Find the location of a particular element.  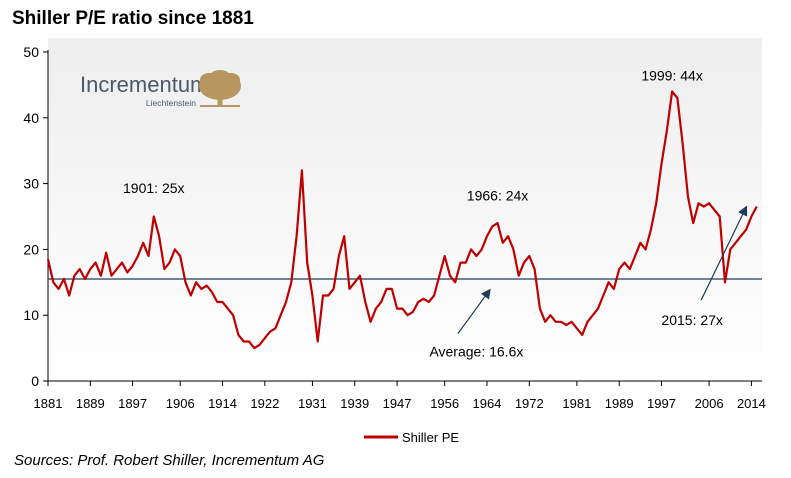

x-tick-label: 1972 is located at coordinates (529, 403).